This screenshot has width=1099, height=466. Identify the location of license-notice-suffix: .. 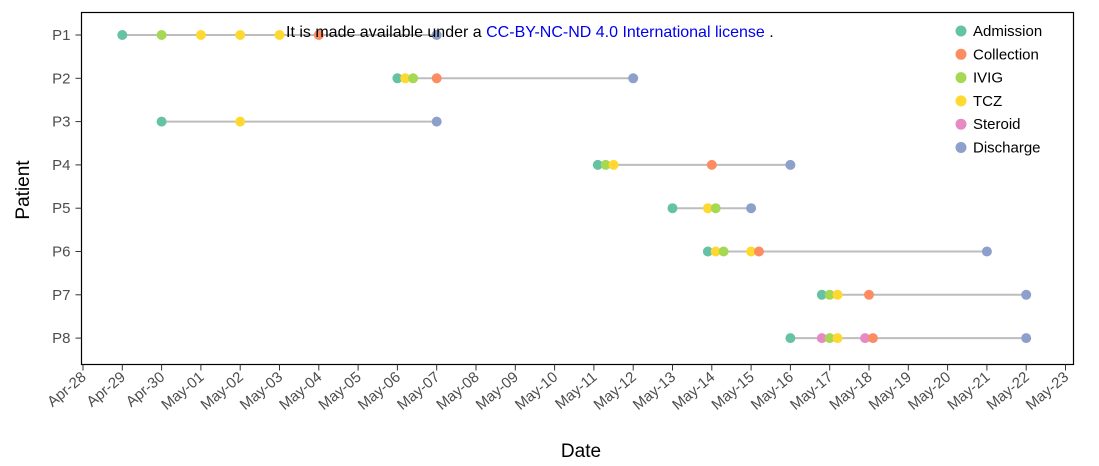
(769, 32).